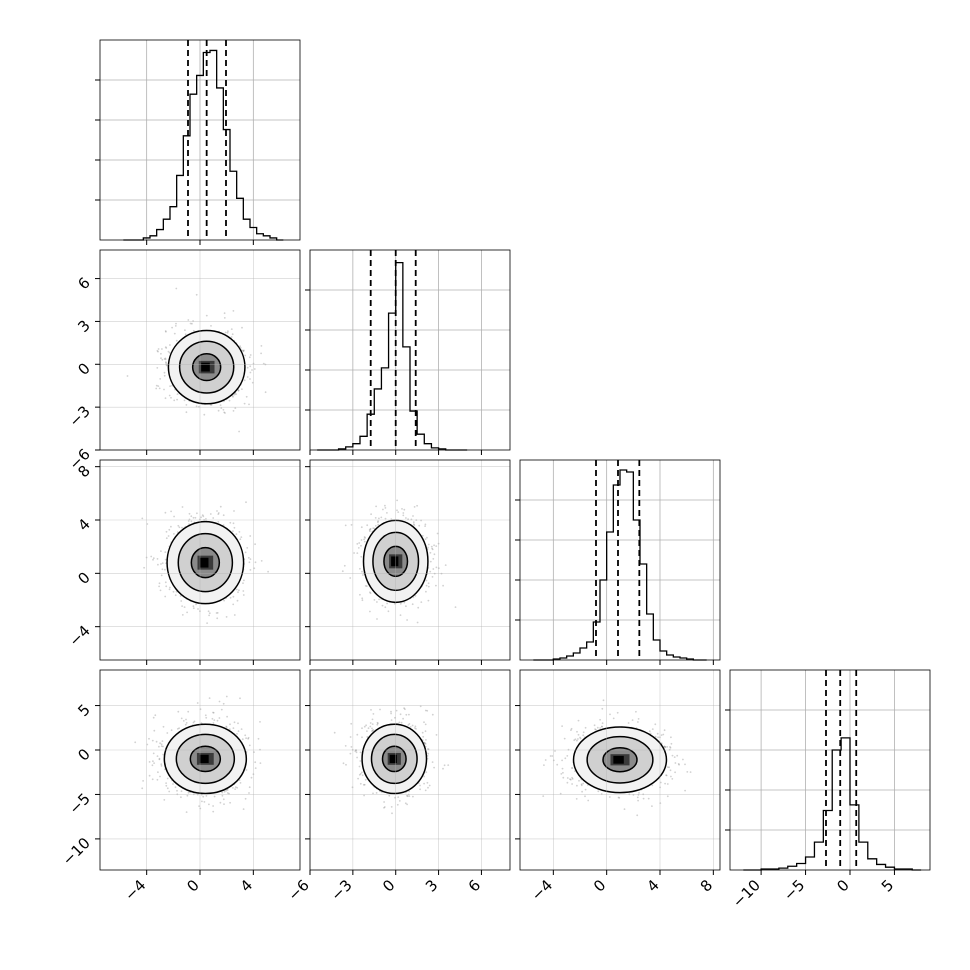  I want to click on density-peak, so click(395, 561).